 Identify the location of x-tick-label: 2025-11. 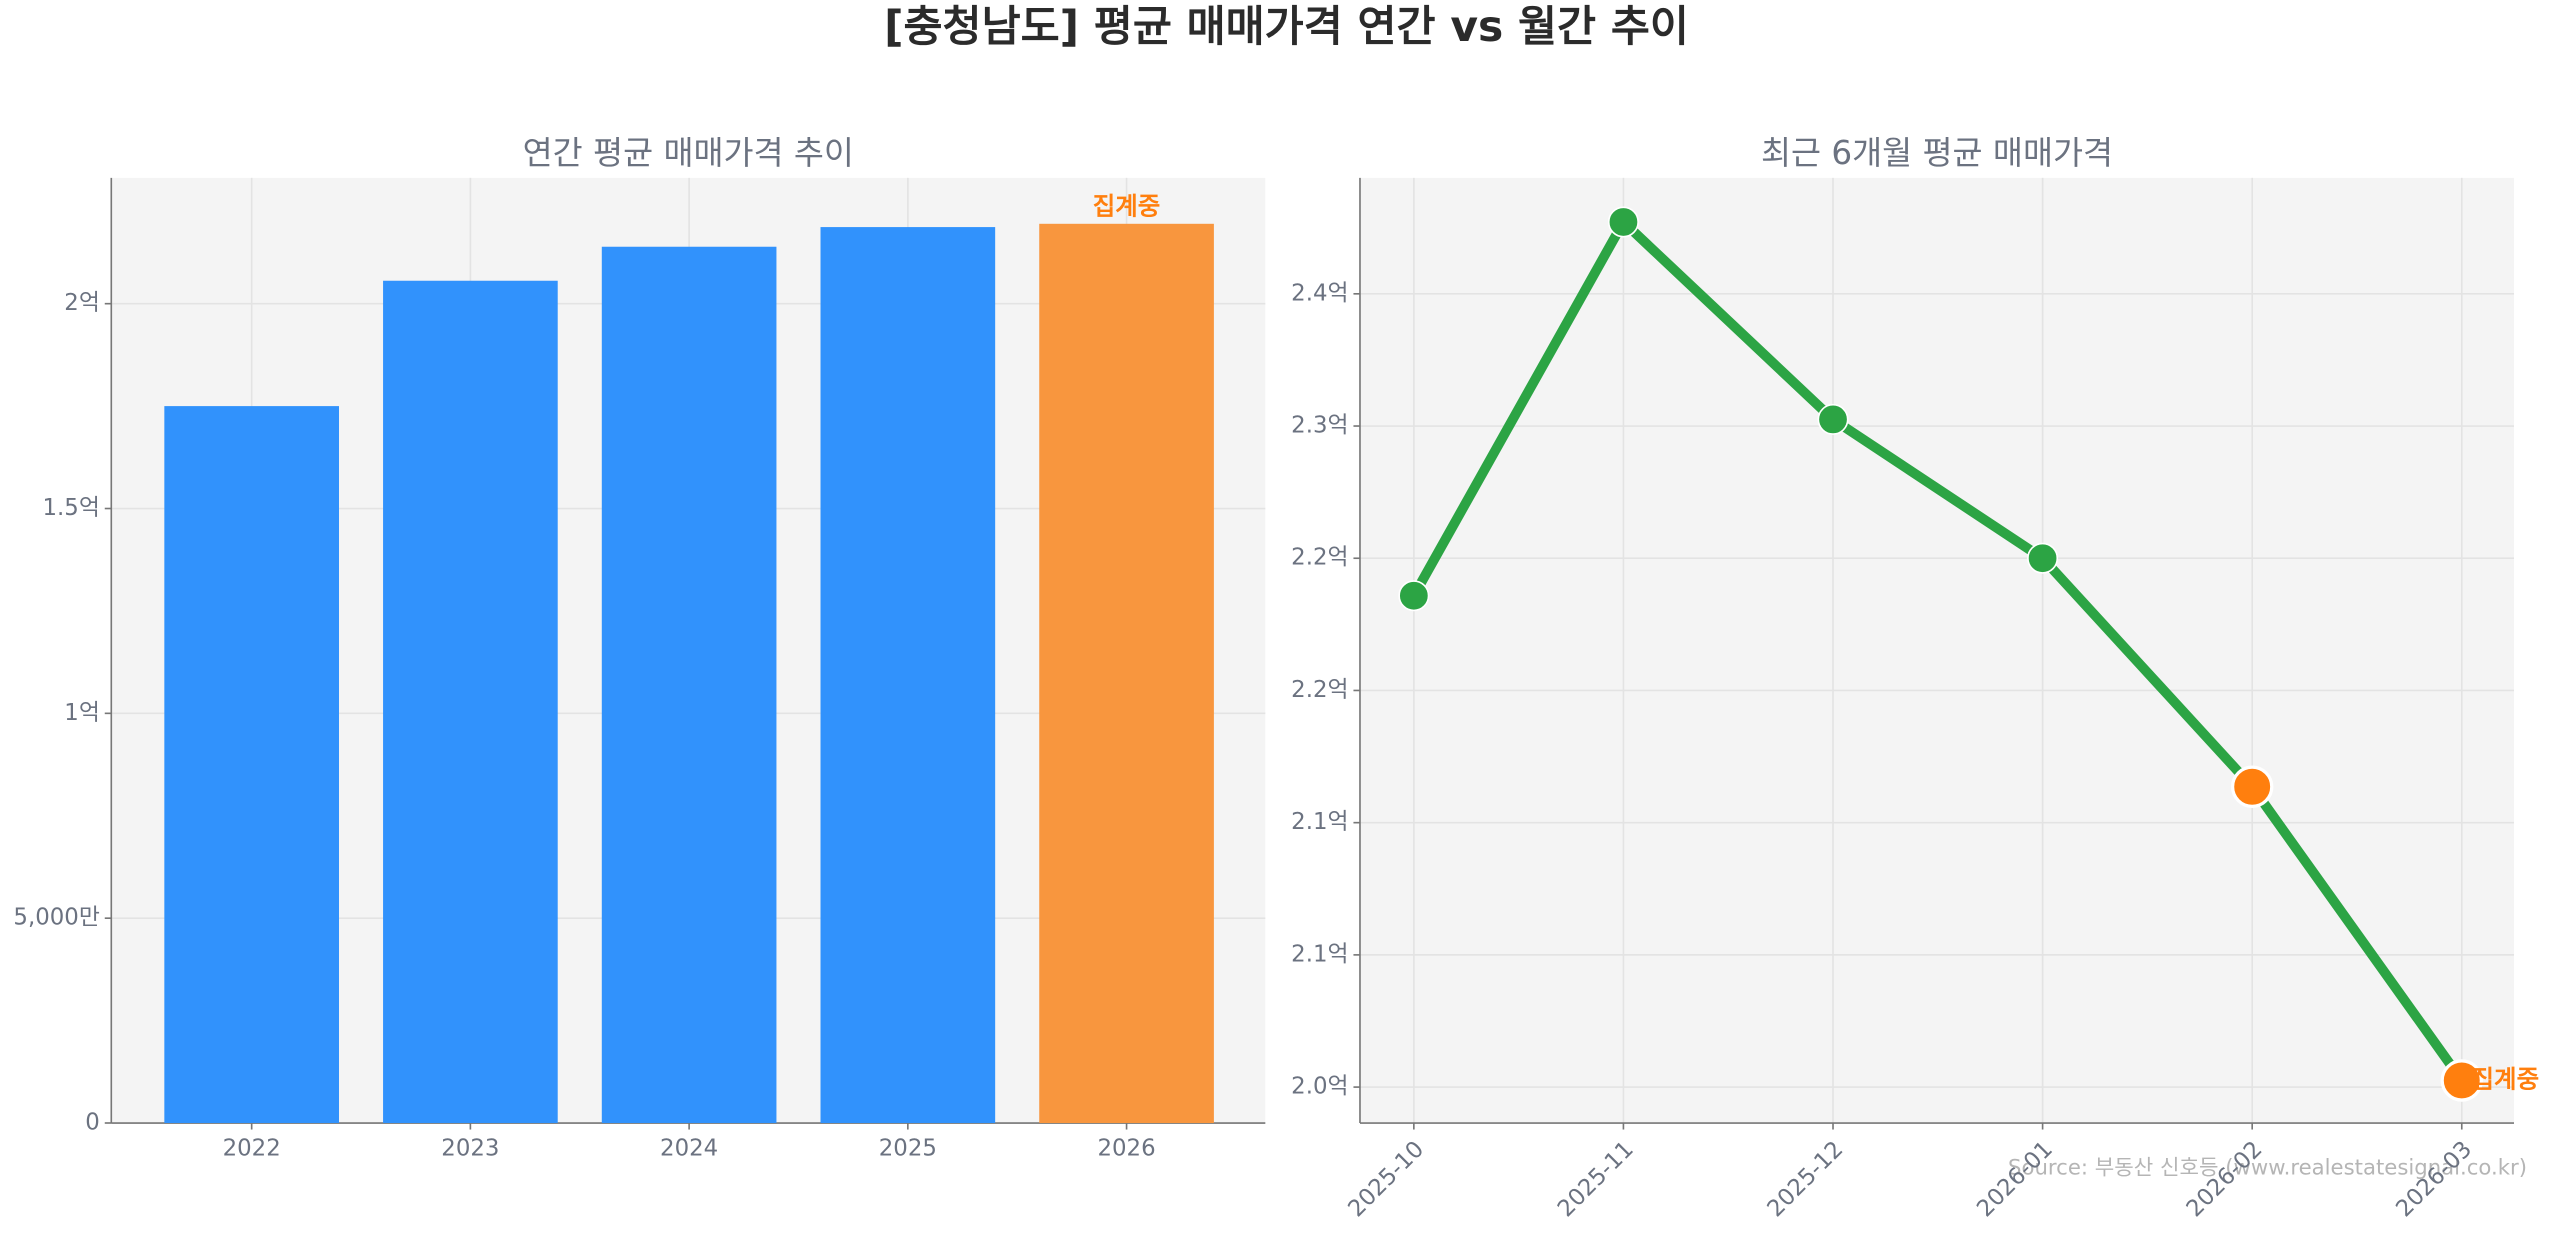
(1596, 1179).